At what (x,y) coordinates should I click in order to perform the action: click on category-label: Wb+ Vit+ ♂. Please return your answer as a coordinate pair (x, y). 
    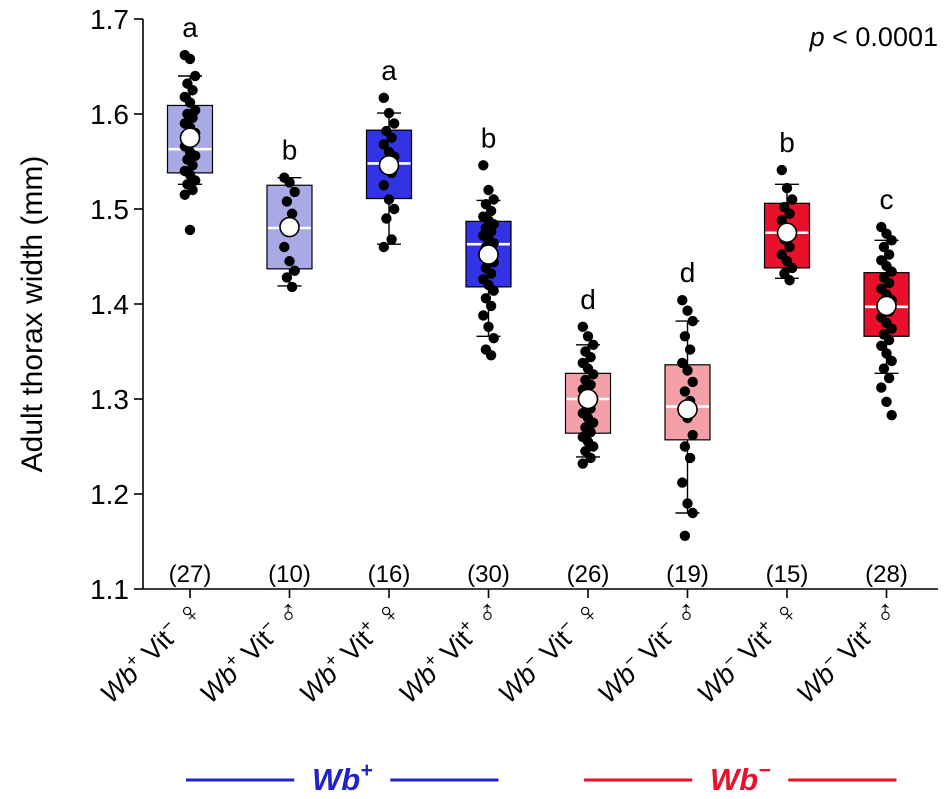
    Looking at the image, I should click on (449, 651).